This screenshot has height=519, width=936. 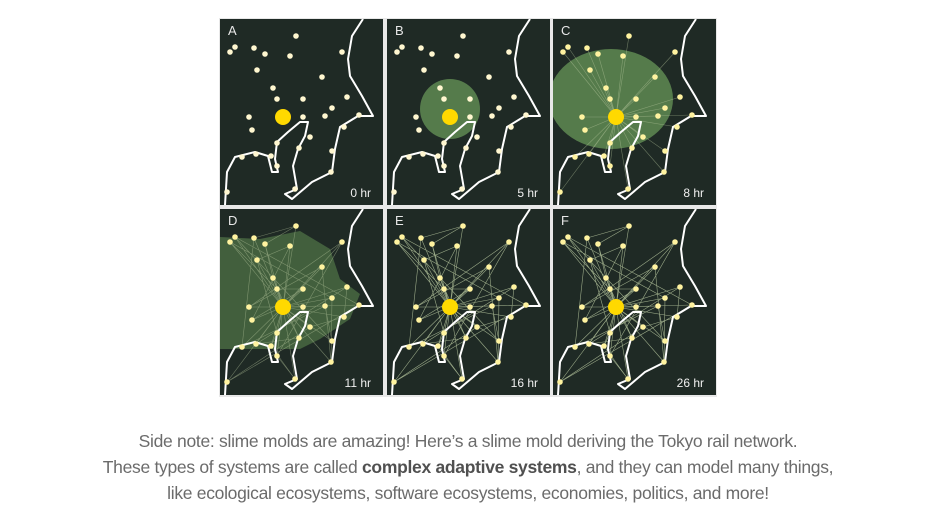 What do you see at coordinates (232, 30) in the screenshot?
I see `panel-letter: A` at bounding box center [232, 30].